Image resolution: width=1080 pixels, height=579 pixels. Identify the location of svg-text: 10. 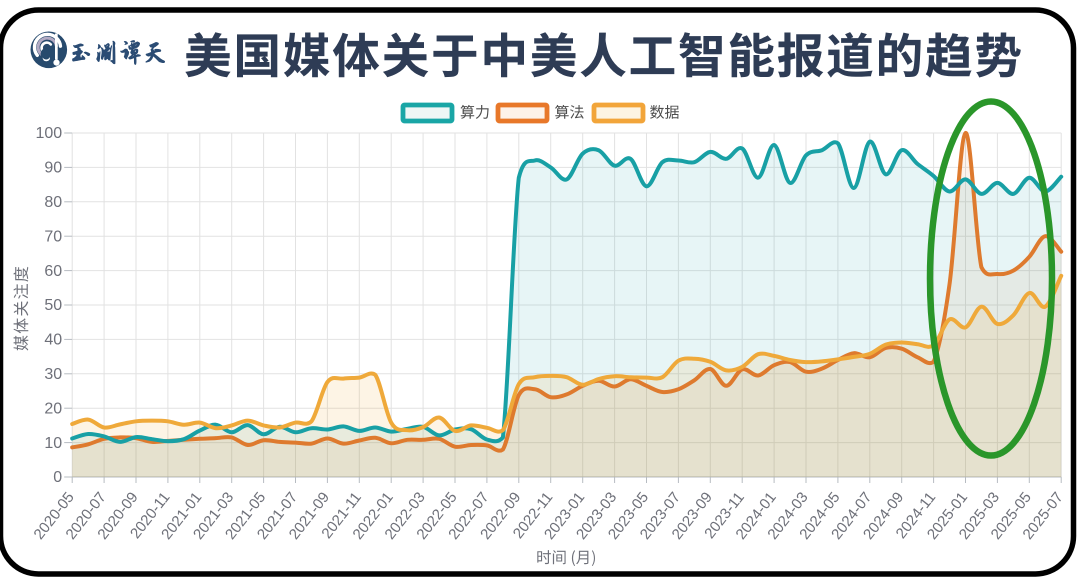
(53, 443).